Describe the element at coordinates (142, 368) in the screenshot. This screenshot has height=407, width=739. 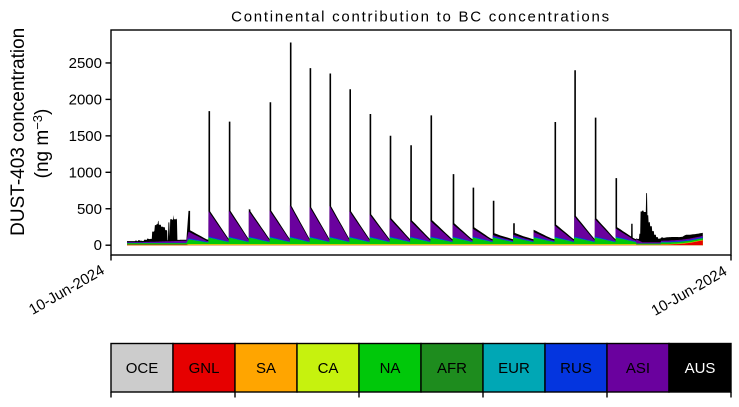
I see `svg-text: OCE` at that location.